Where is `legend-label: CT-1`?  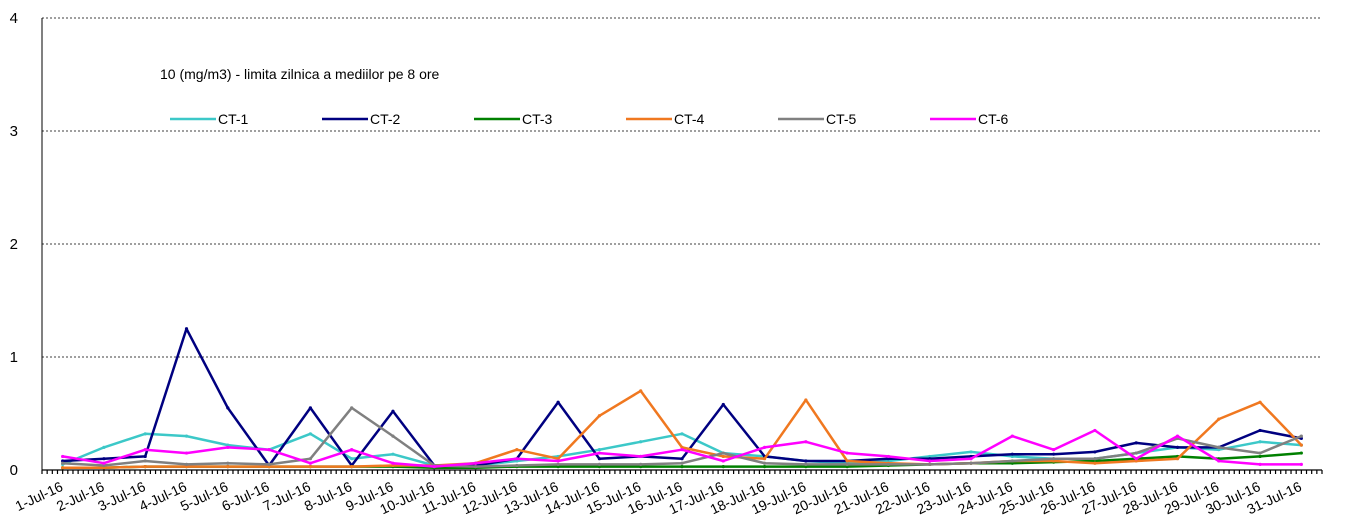
legend-label: CT-1 is located at coordinates (233, 119).